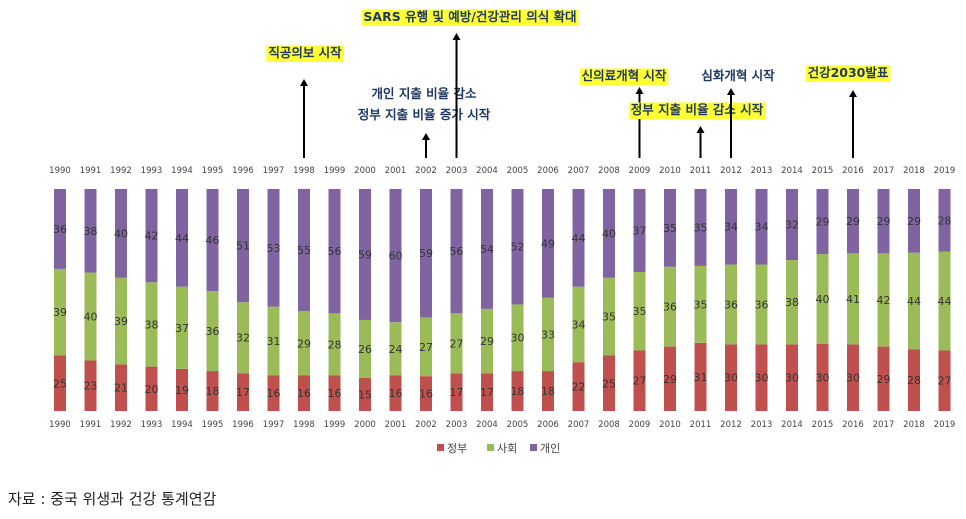 This screenshot has height=519, width=966. I want to click on data-label-2002-series-0: 16, so click(426, 394).